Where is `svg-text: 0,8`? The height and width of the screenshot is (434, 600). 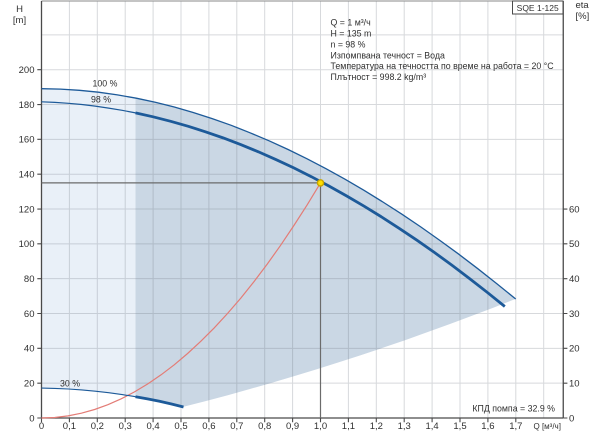
svg-text: 0,8 is located at coordinates (264, 426).